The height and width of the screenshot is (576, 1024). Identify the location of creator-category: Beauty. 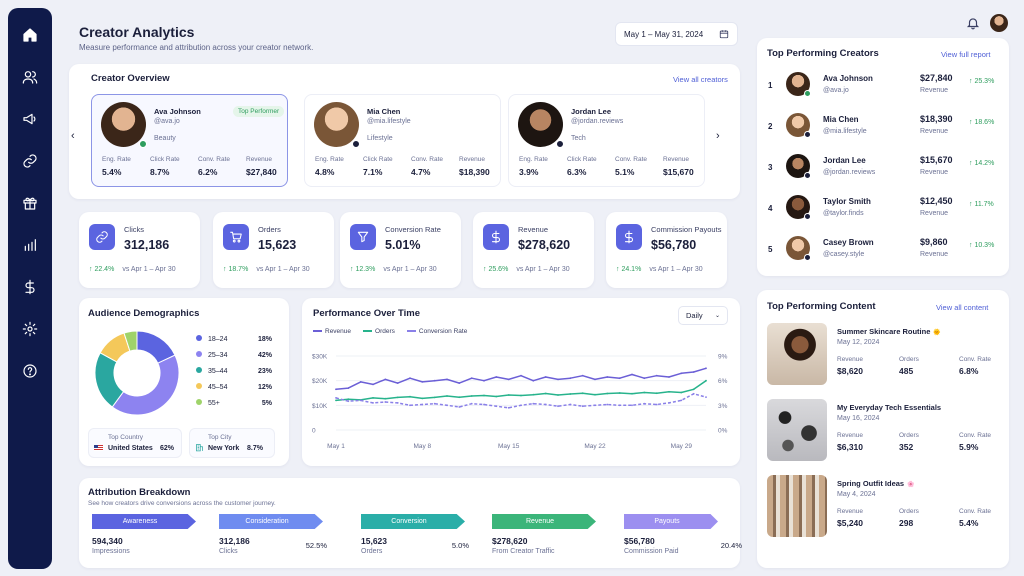
(165, 138).